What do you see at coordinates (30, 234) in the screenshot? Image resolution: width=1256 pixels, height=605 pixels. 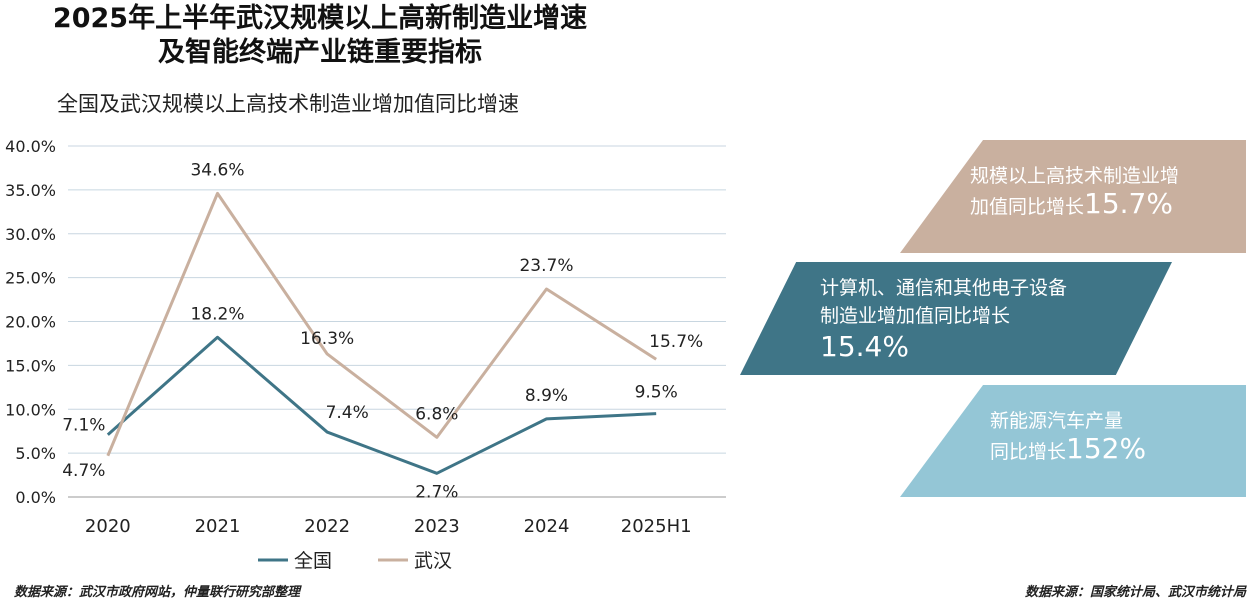 I see `y-tick-label: 30.0%` at bounding box center [30, 234].